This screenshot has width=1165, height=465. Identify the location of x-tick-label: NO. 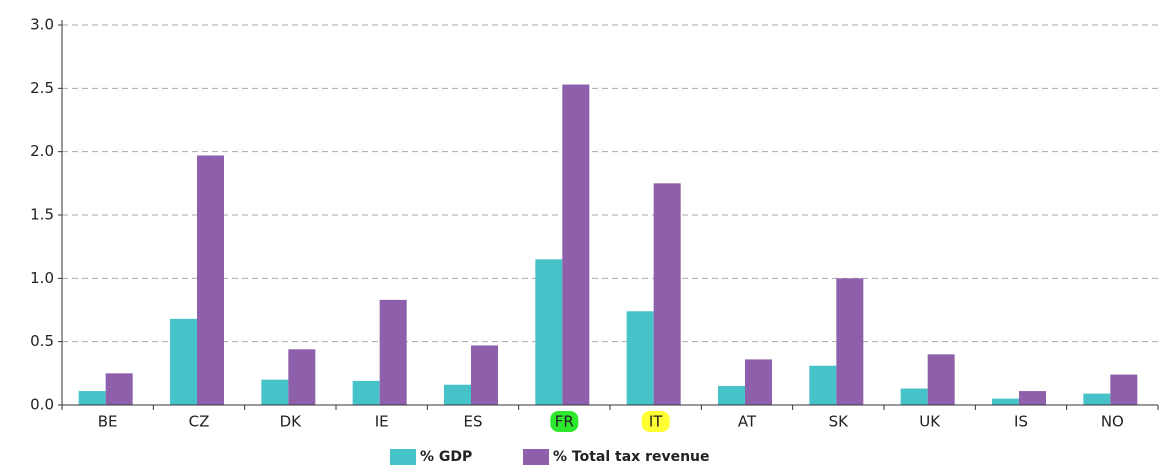
(1112, 422).